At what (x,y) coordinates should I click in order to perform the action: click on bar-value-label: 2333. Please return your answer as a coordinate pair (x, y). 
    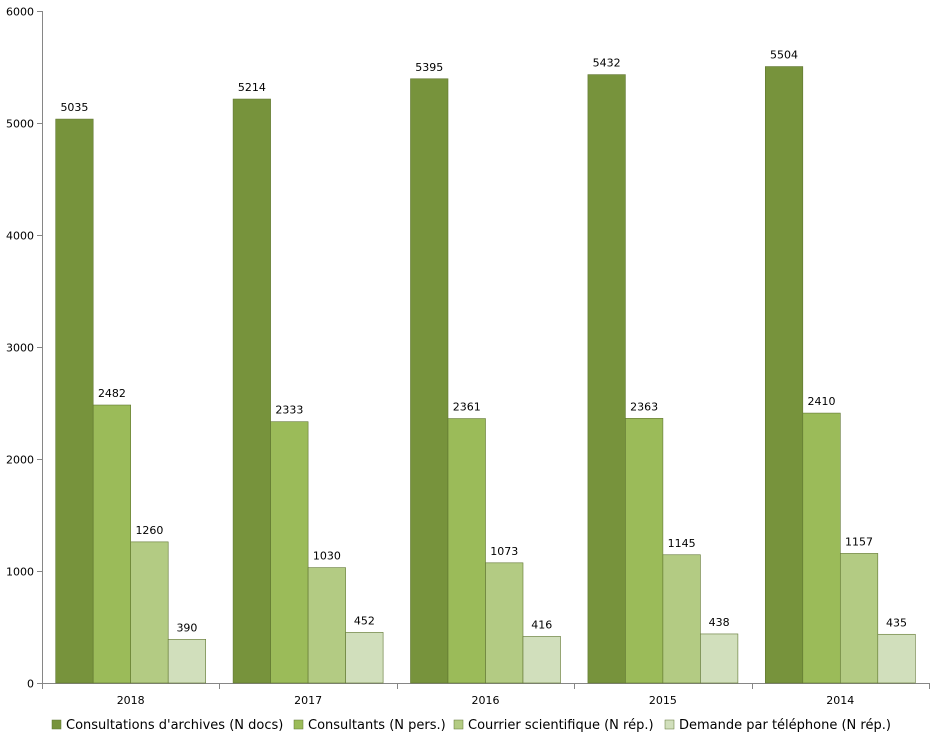
    Looking at the image, I should click on (289, 410).